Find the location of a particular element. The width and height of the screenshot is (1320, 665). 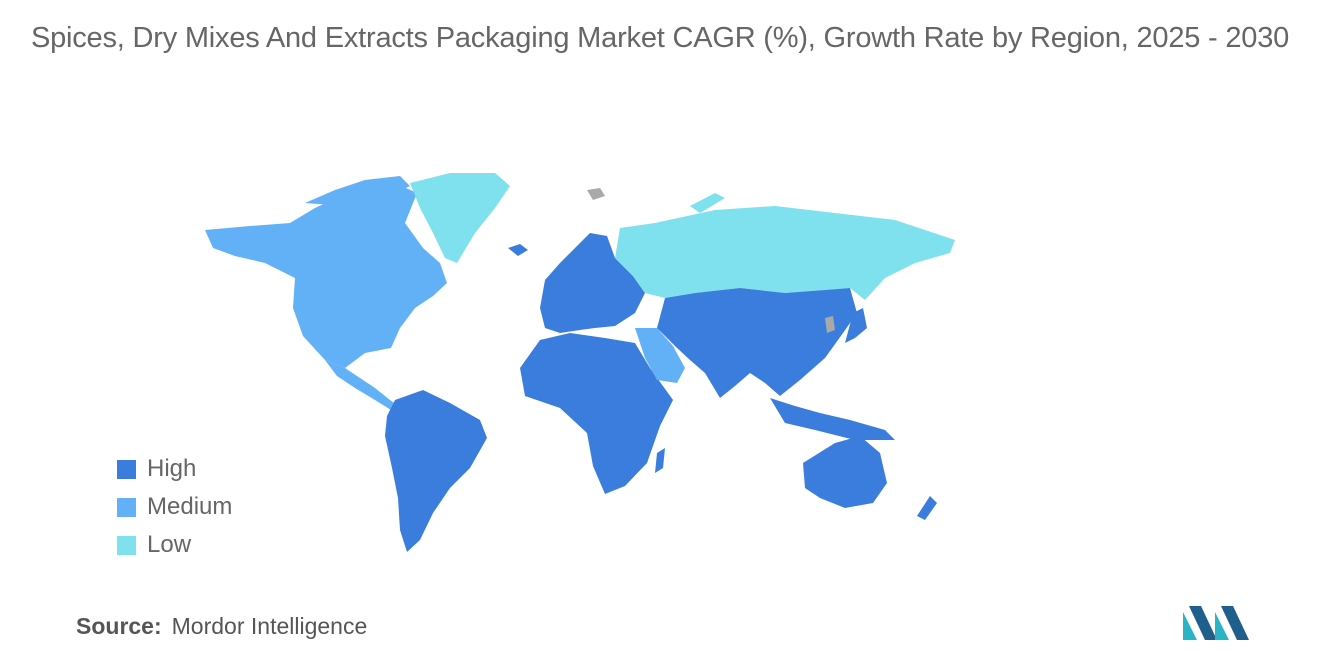

region-iceland is located at coordinates (518, 250).